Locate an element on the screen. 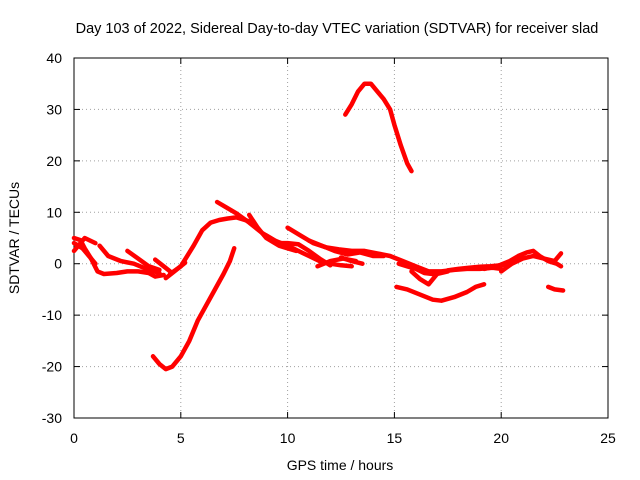 Image resolution: width=640 pixels, height=480 pixels. y-axis-label: SDTVAR / TECUs is located at coordinates (14, 238).